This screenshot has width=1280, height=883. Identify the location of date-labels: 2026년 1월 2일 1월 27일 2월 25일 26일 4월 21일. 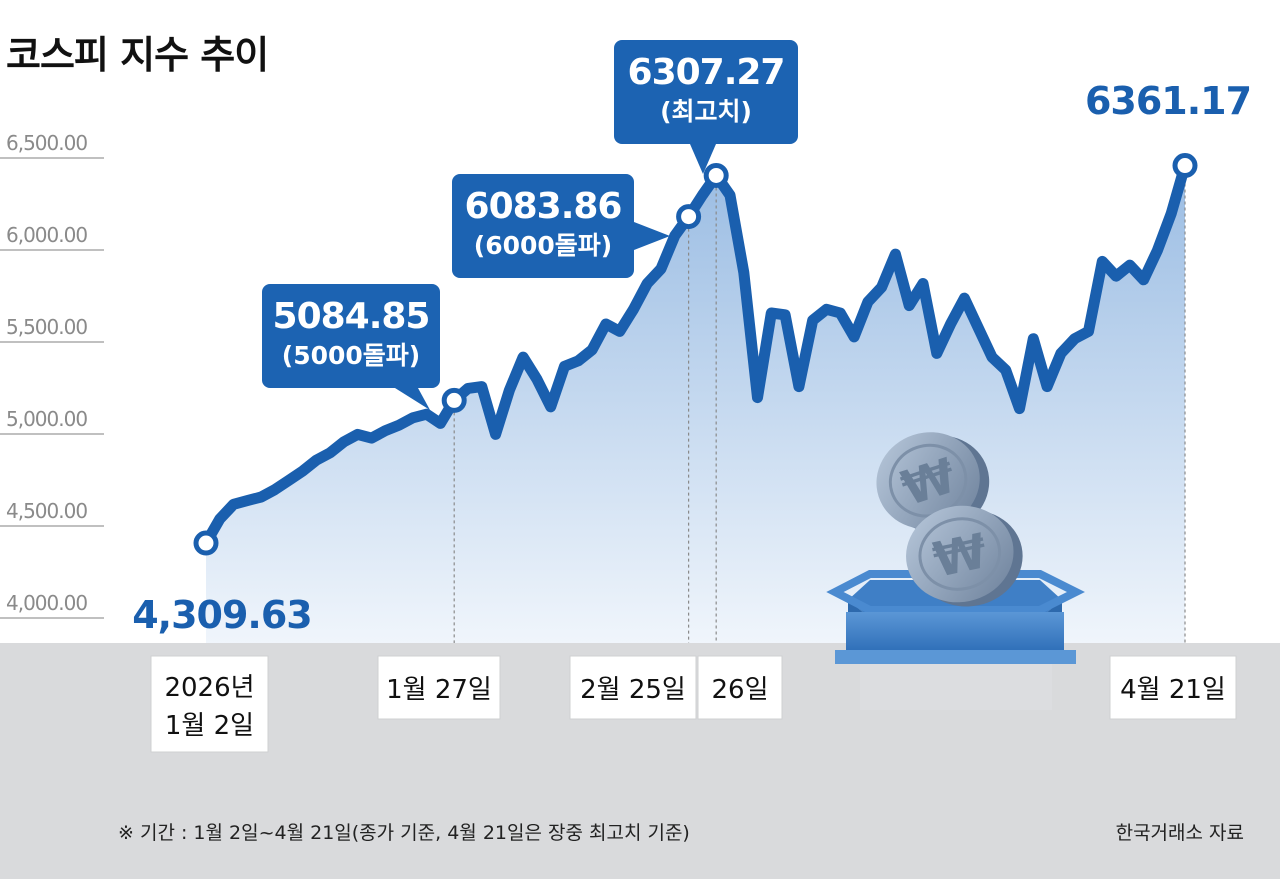
(693, 704).